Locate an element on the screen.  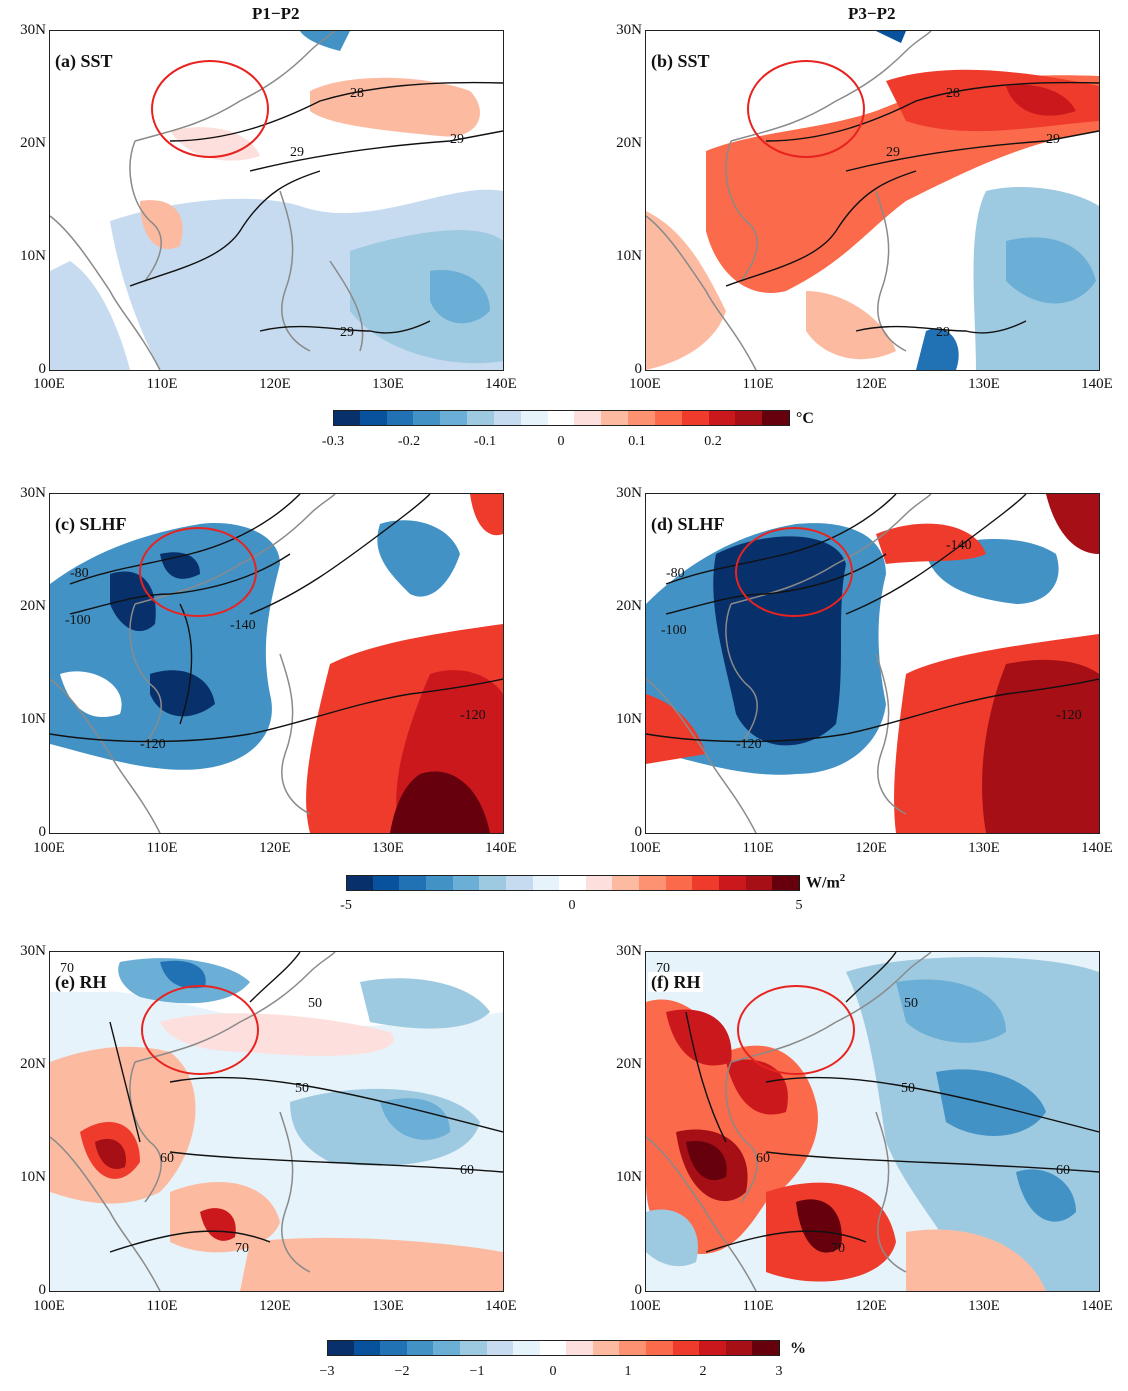
rh-pos-f2 is located at coordinates (699, 1037).